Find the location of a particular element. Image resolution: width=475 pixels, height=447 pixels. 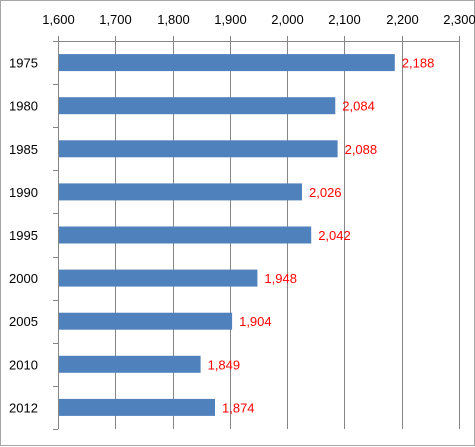

category-label: 1985 is located at coordinates (23, 149).